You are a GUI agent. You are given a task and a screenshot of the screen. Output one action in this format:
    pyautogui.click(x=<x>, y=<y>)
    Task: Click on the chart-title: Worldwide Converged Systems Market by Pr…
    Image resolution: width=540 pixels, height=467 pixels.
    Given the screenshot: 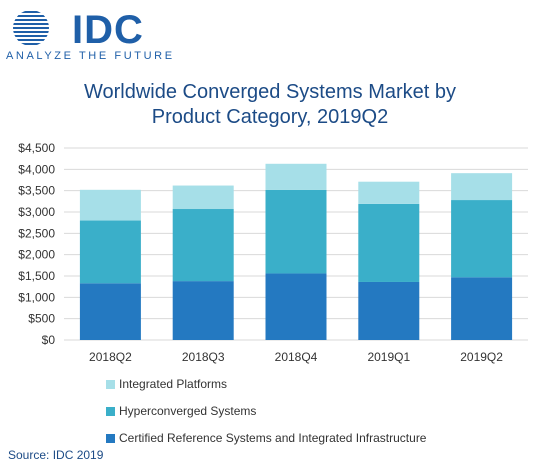 What is the action you would take?
    pyautogui.click(x=270, y=105)
    